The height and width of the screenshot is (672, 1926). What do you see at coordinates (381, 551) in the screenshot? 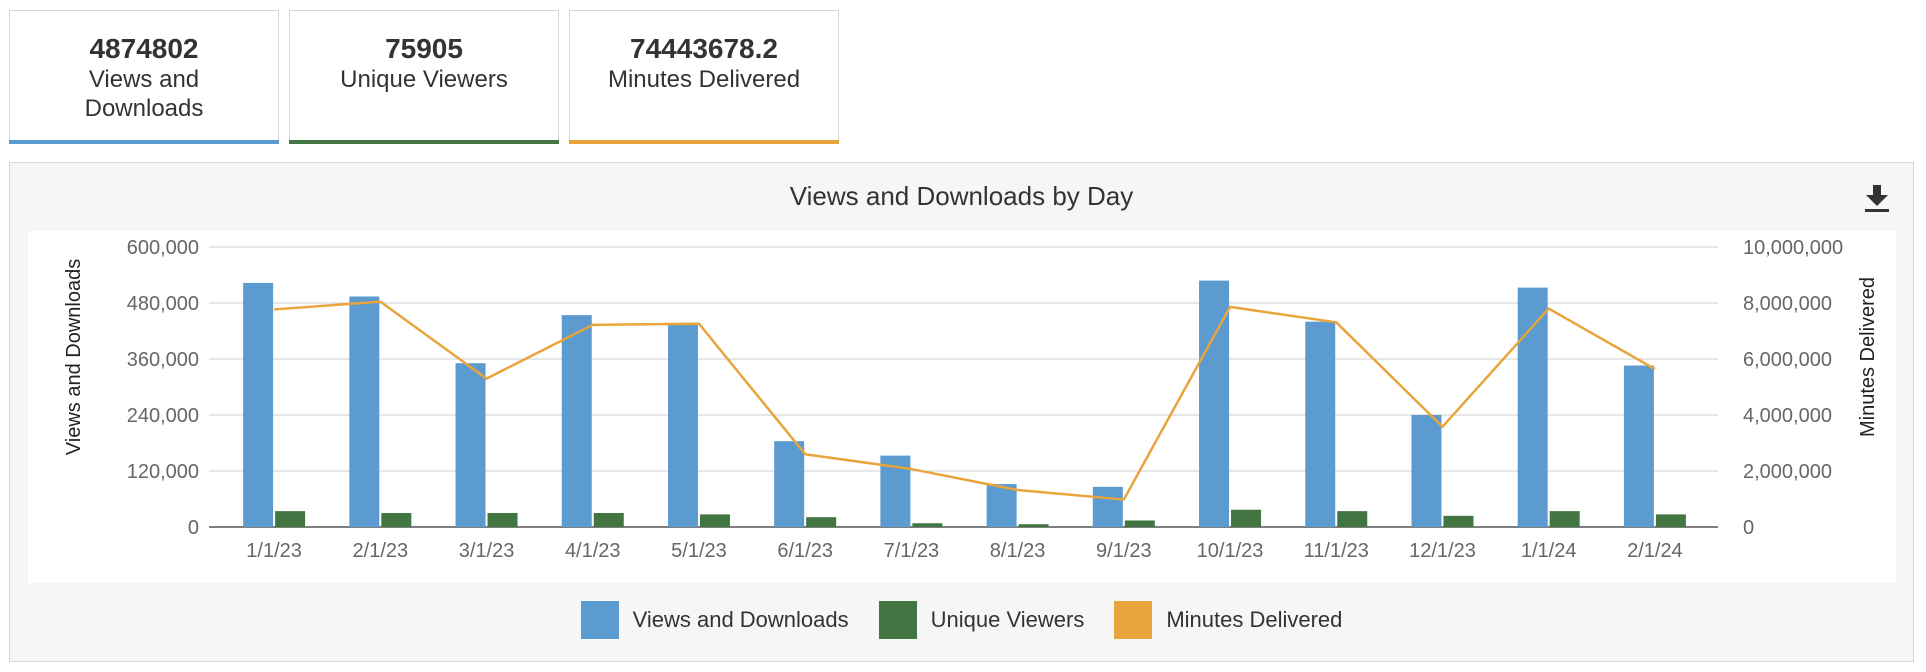
I see `x-tick-label: 2/1/23` at bounding box center [381, 551].